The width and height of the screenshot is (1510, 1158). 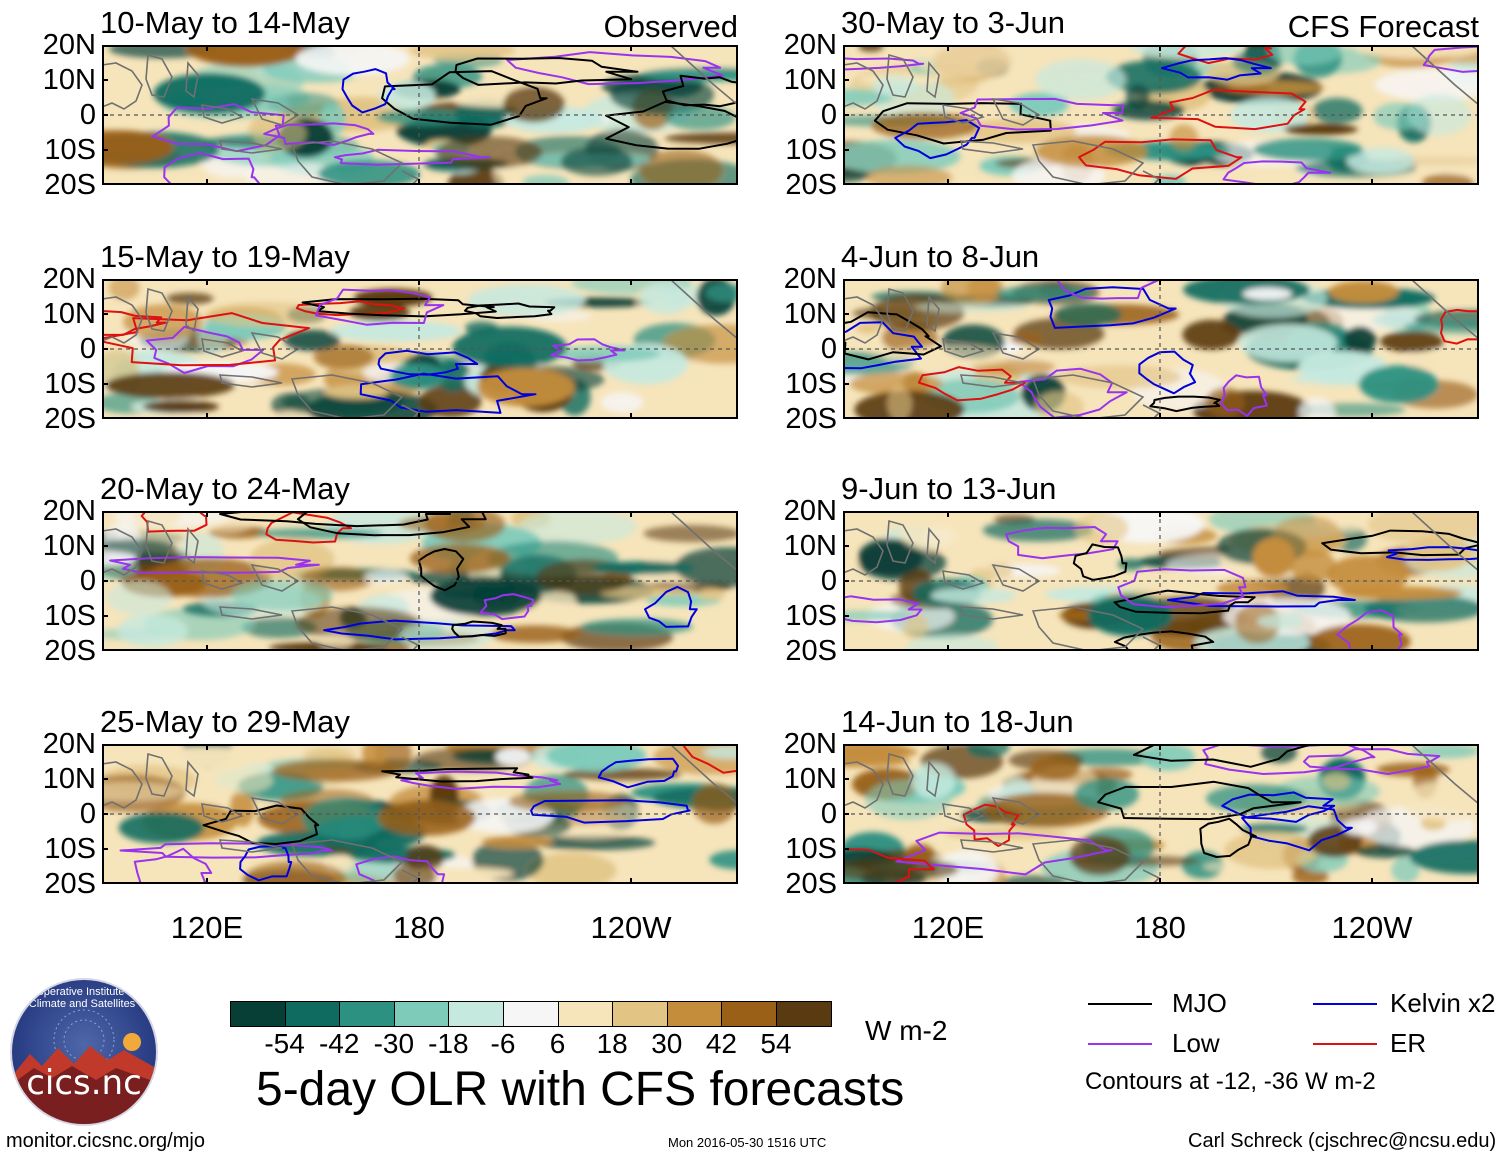 I want to click on legend-label-kelvin: Kelvin x2, so click(x=1443, y=1003).